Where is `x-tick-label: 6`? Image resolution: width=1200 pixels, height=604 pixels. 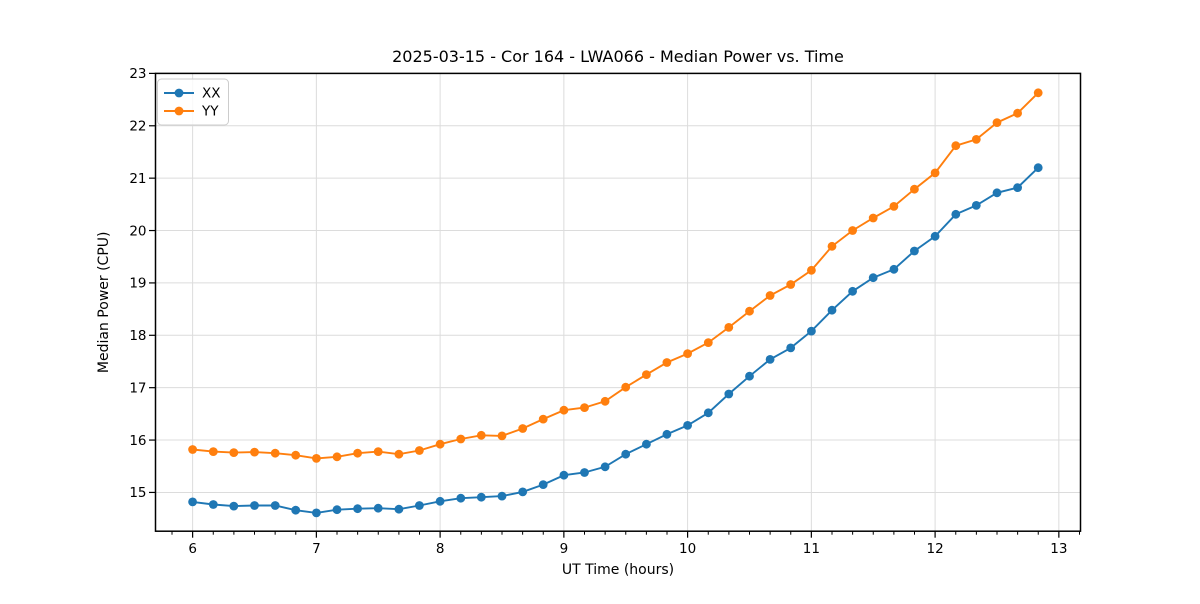 x-tick-label: 6 is located at coordinates (192, 549).